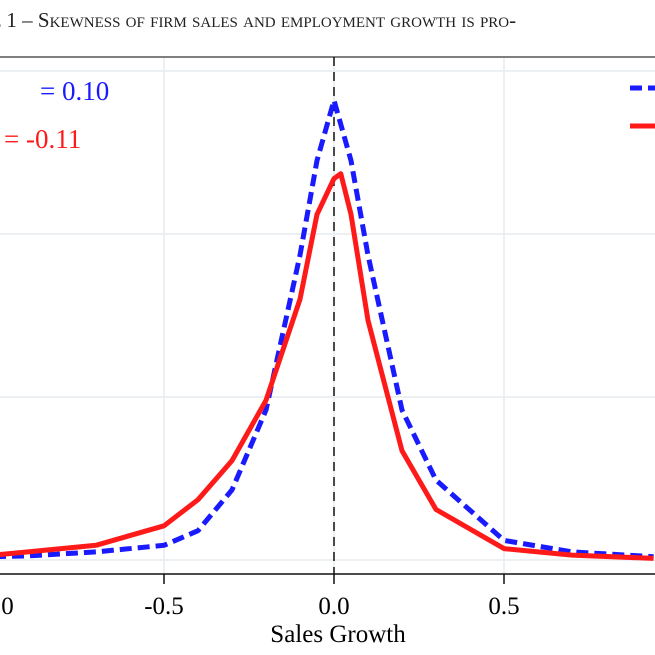 This screenshot has width=655, height=655. What do you see at coordinates (42, 139) in the screenshot?
I see `skewness-annotation-red: = -0.11` at bounding box center [42, 139].